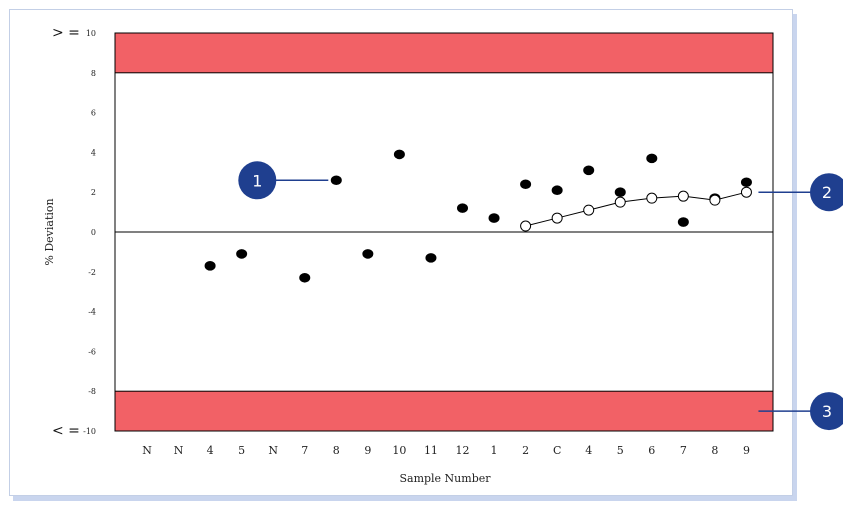 This screenshot has width=843, height=514. Describe the element at coordinates (92, 351) in the screenshot. I see `y-tick-label: -6` at that location.